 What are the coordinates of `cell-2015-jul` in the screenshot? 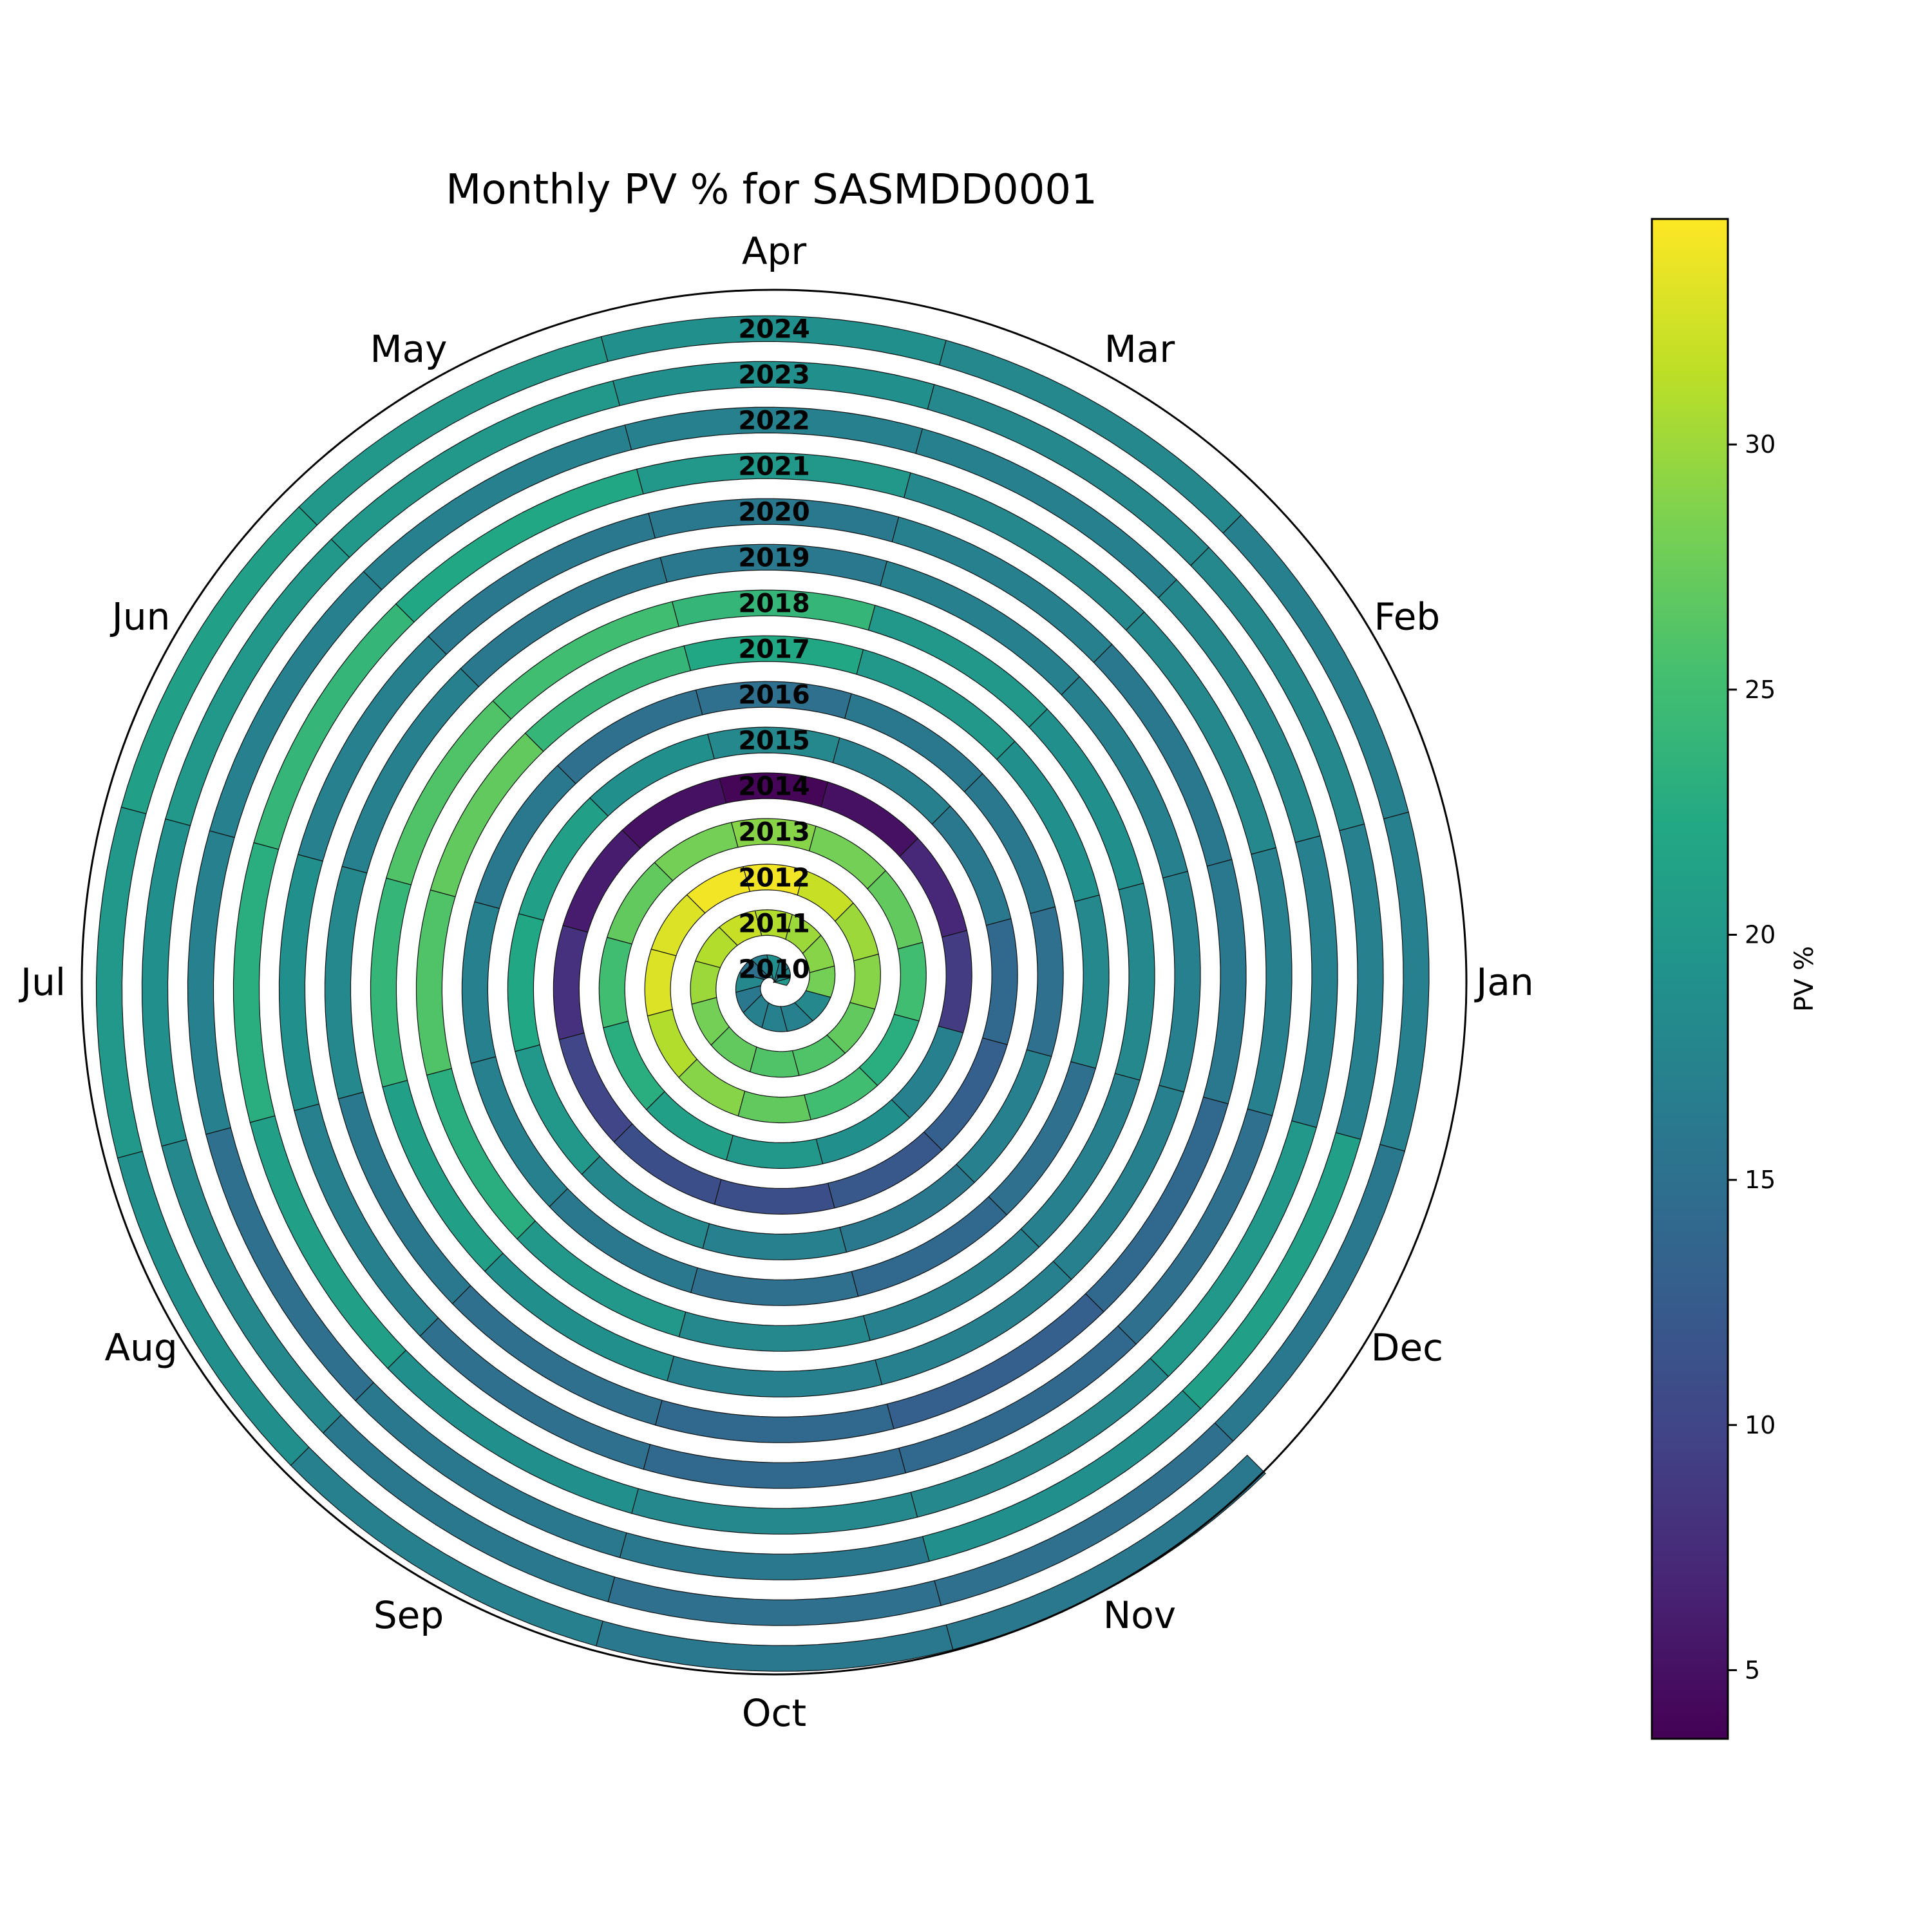 It's located at (525, 982).